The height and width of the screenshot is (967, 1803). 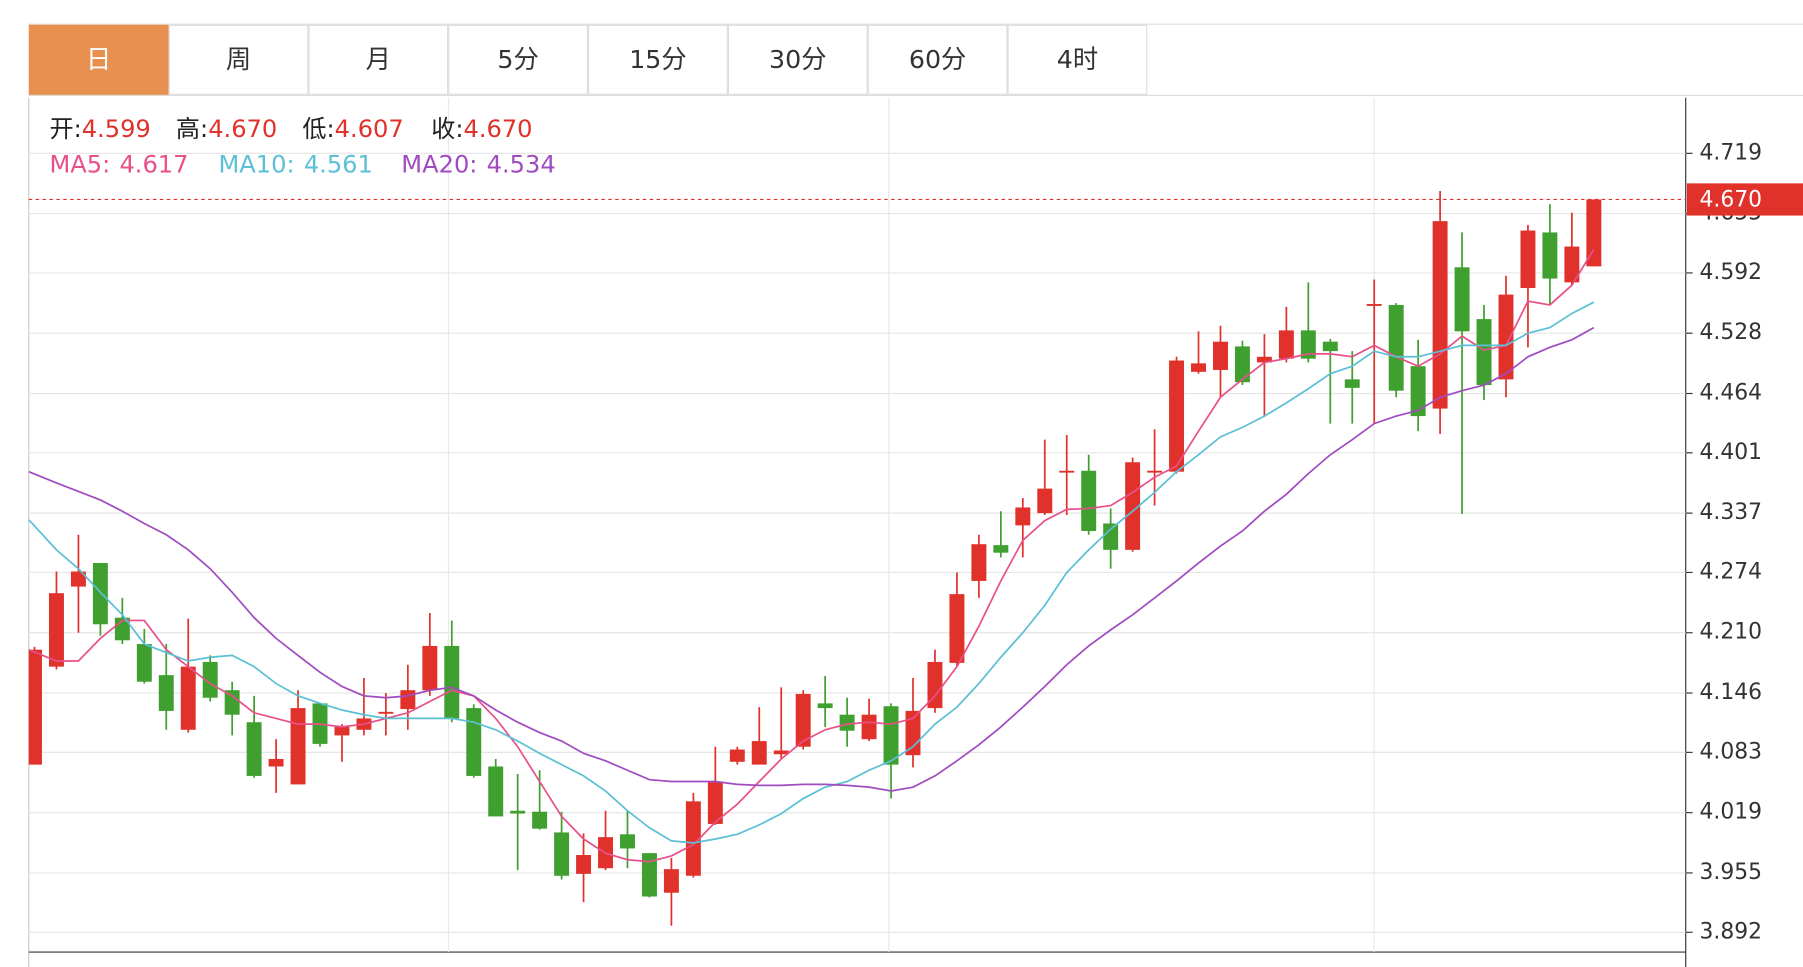 What do you see at coordinates (318, 129) in the screenshot?
I see `ohlc-label: 低:` at bounding box center [318, 129].